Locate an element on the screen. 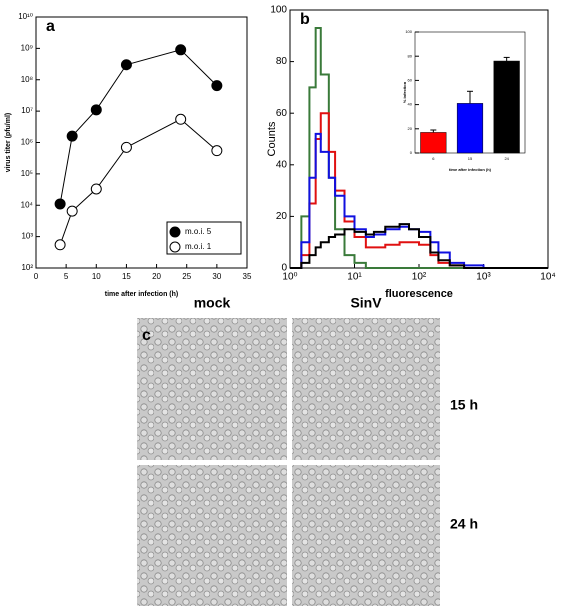 Image resolution: width=563 pixels, height=606 pixels. x-axis-label: fluorescence is located at coordinates (419, 294).